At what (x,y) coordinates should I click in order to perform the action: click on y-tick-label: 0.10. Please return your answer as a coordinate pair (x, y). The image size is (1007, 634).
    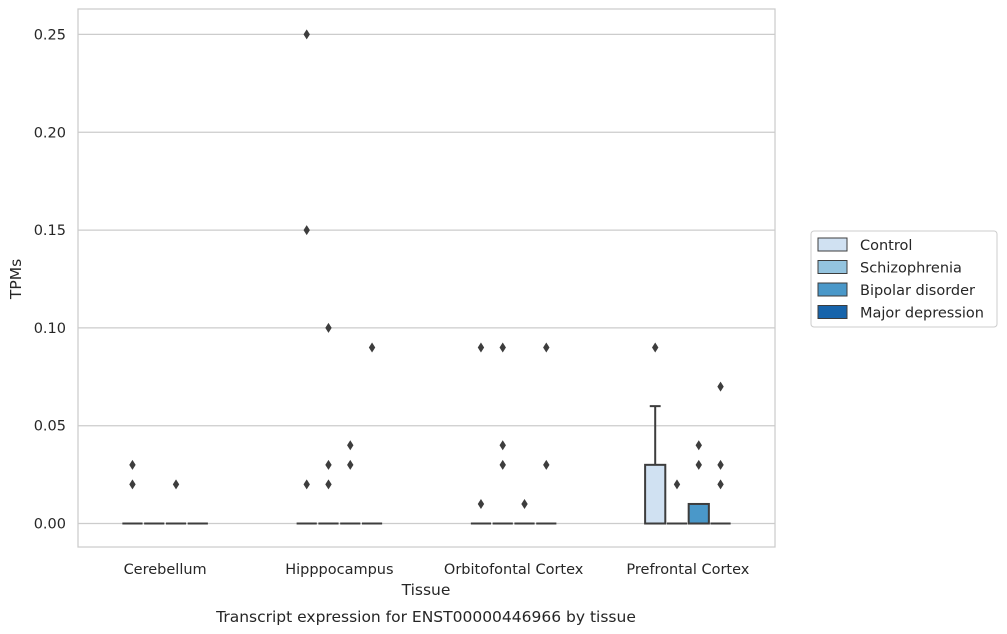
    Looking at the image, I should click on (50, 329).